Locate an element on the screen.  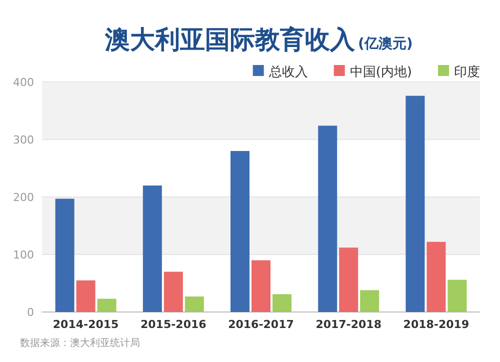
x-tick-label: 2018-2019 is located at coordinates (436, 324).